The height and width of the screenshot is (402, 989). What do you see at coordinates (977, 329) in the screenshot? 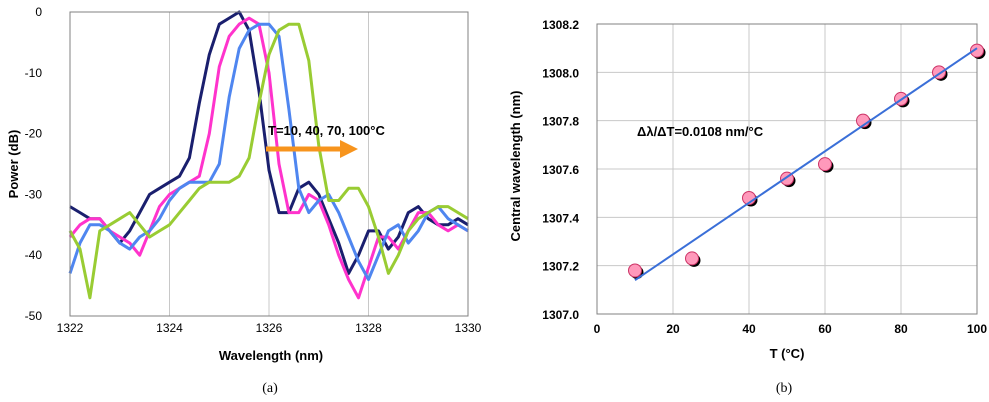
I see `b-x-tick-label: 100` at bounding box center [977, 329].